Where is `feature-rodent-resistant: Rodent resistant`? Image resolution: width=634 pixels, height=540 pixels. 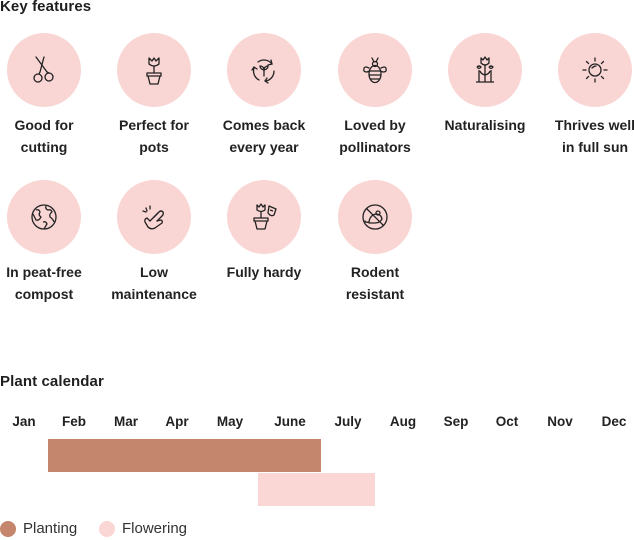
feature-rodent-resistant: Rodent resistant is located at coordinates (375, 242).